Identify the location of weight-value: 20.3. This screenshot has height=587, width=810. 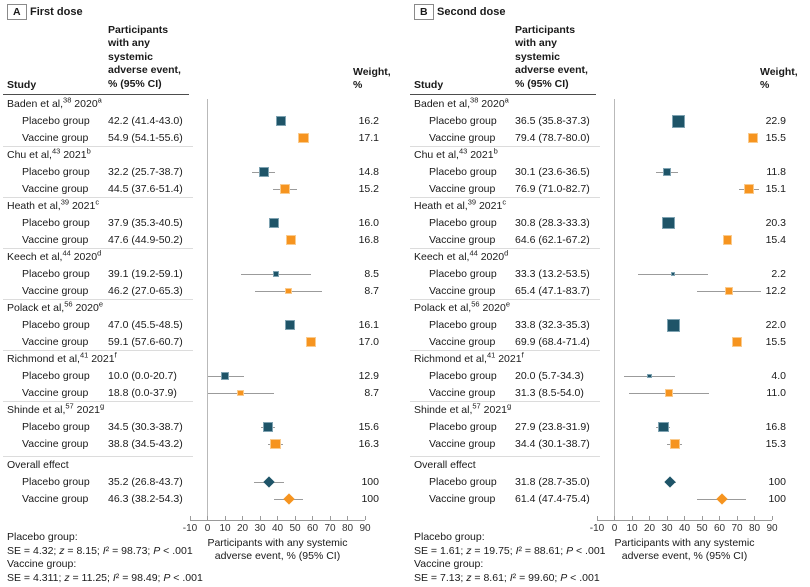
(775, 223).